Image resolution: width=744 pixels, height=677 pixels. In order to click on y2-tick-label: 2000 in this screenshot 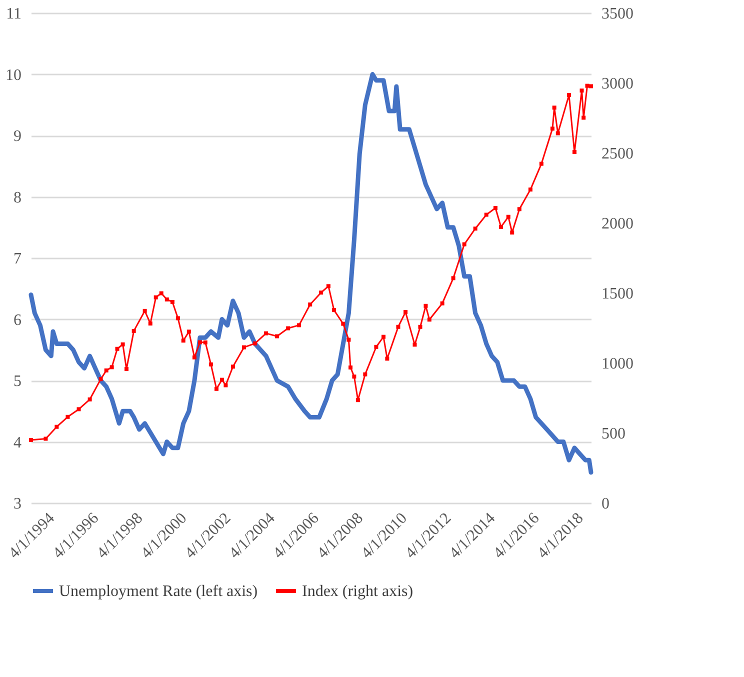, I will do `click(618, 224)`.